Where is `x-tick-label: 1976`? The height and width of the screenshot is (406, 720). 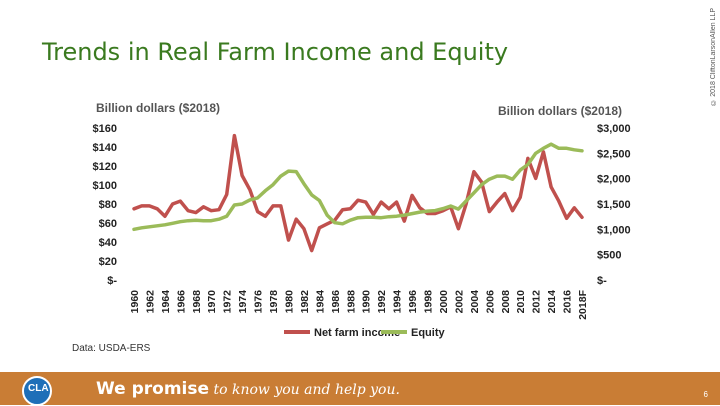 x-tick-label: 1976 is located at coordinates (259, 302).